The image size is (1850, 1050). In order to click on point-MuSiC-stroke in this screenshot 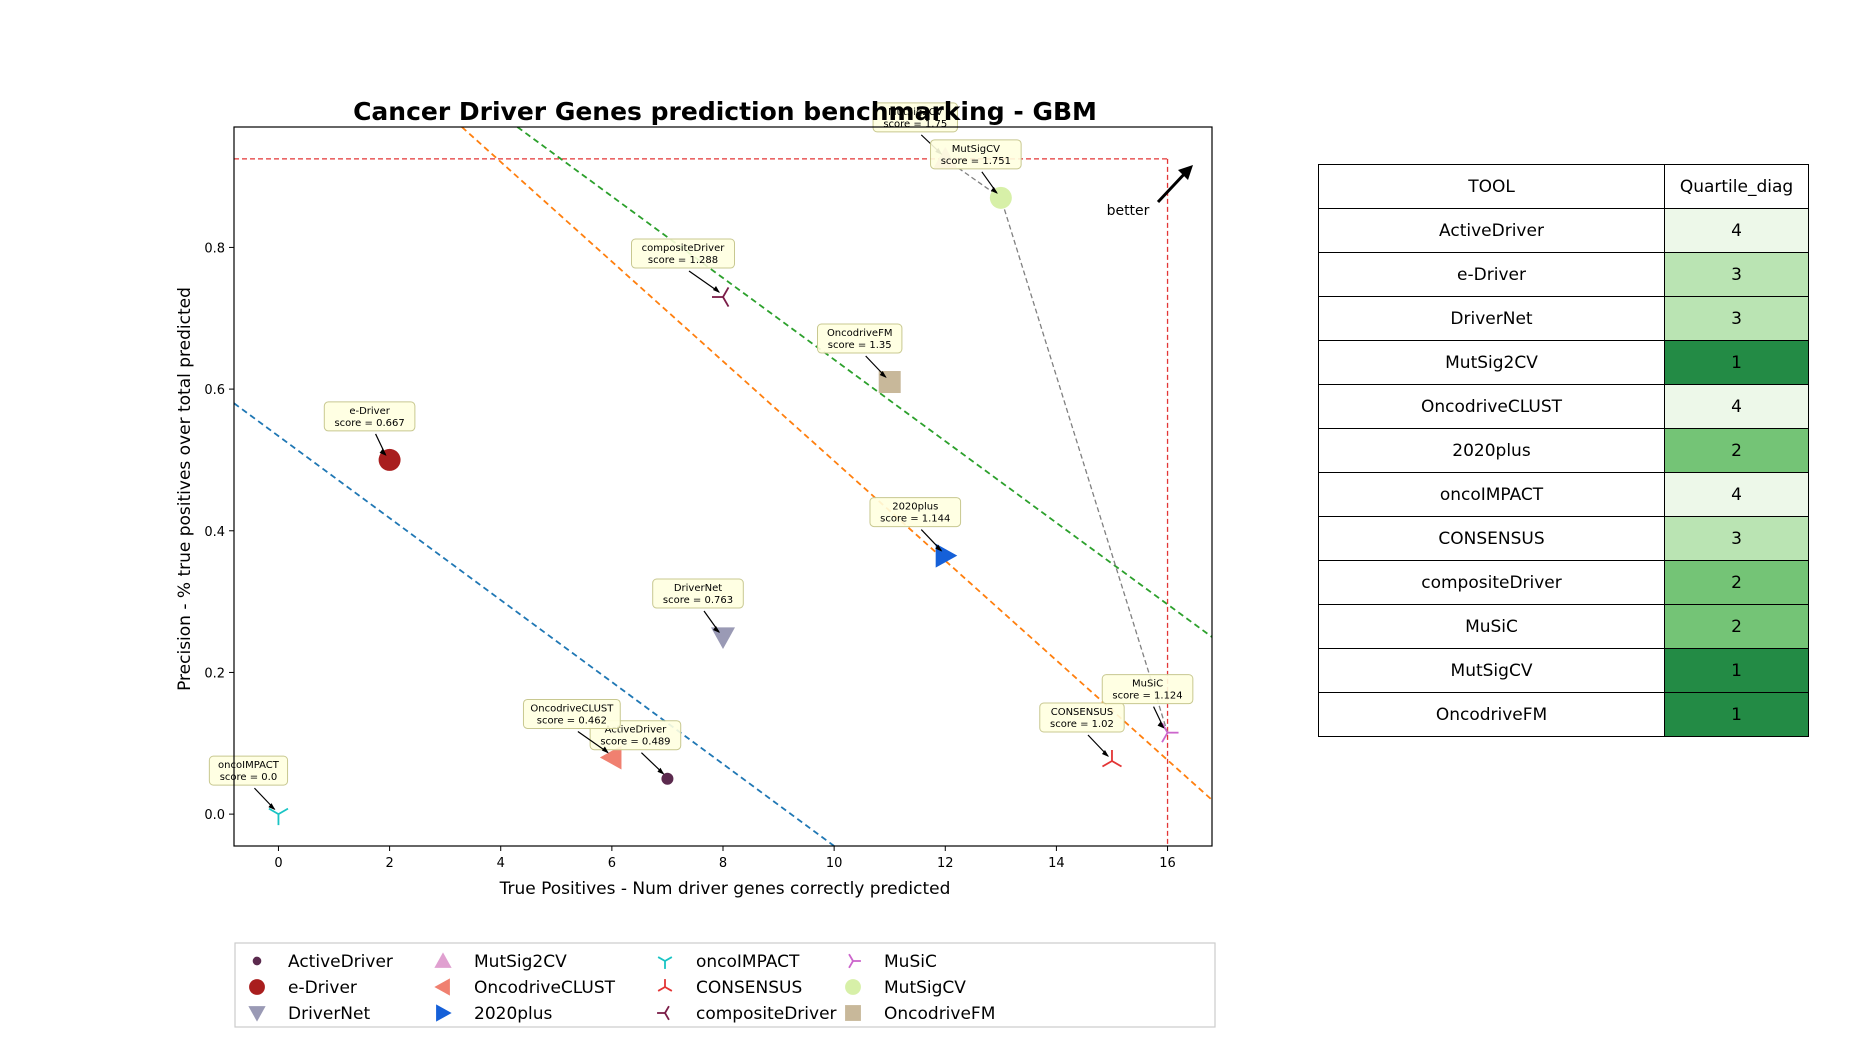, I will do `click(1165, 737)`.